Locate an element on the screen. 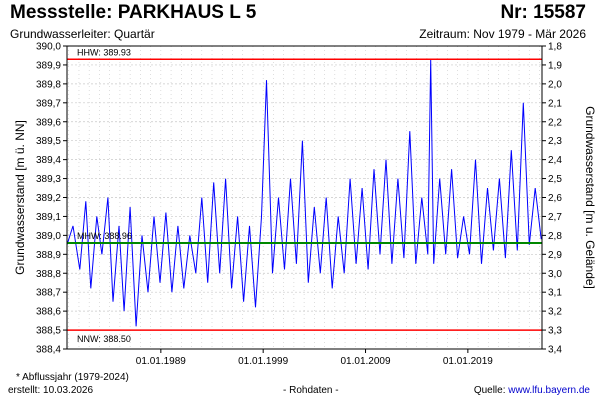 The image size is (600, 400). x-tick-label: 01.01.2009 is located at coordinates (365, 361).